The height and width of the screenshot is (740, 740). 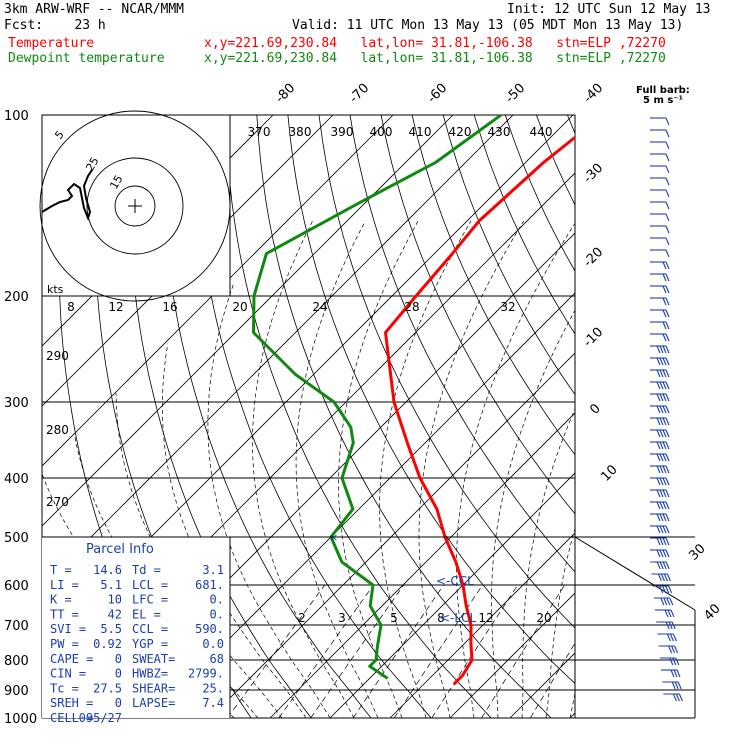 I want to click on isotherm-label: -70, so click(x=360, y=94).